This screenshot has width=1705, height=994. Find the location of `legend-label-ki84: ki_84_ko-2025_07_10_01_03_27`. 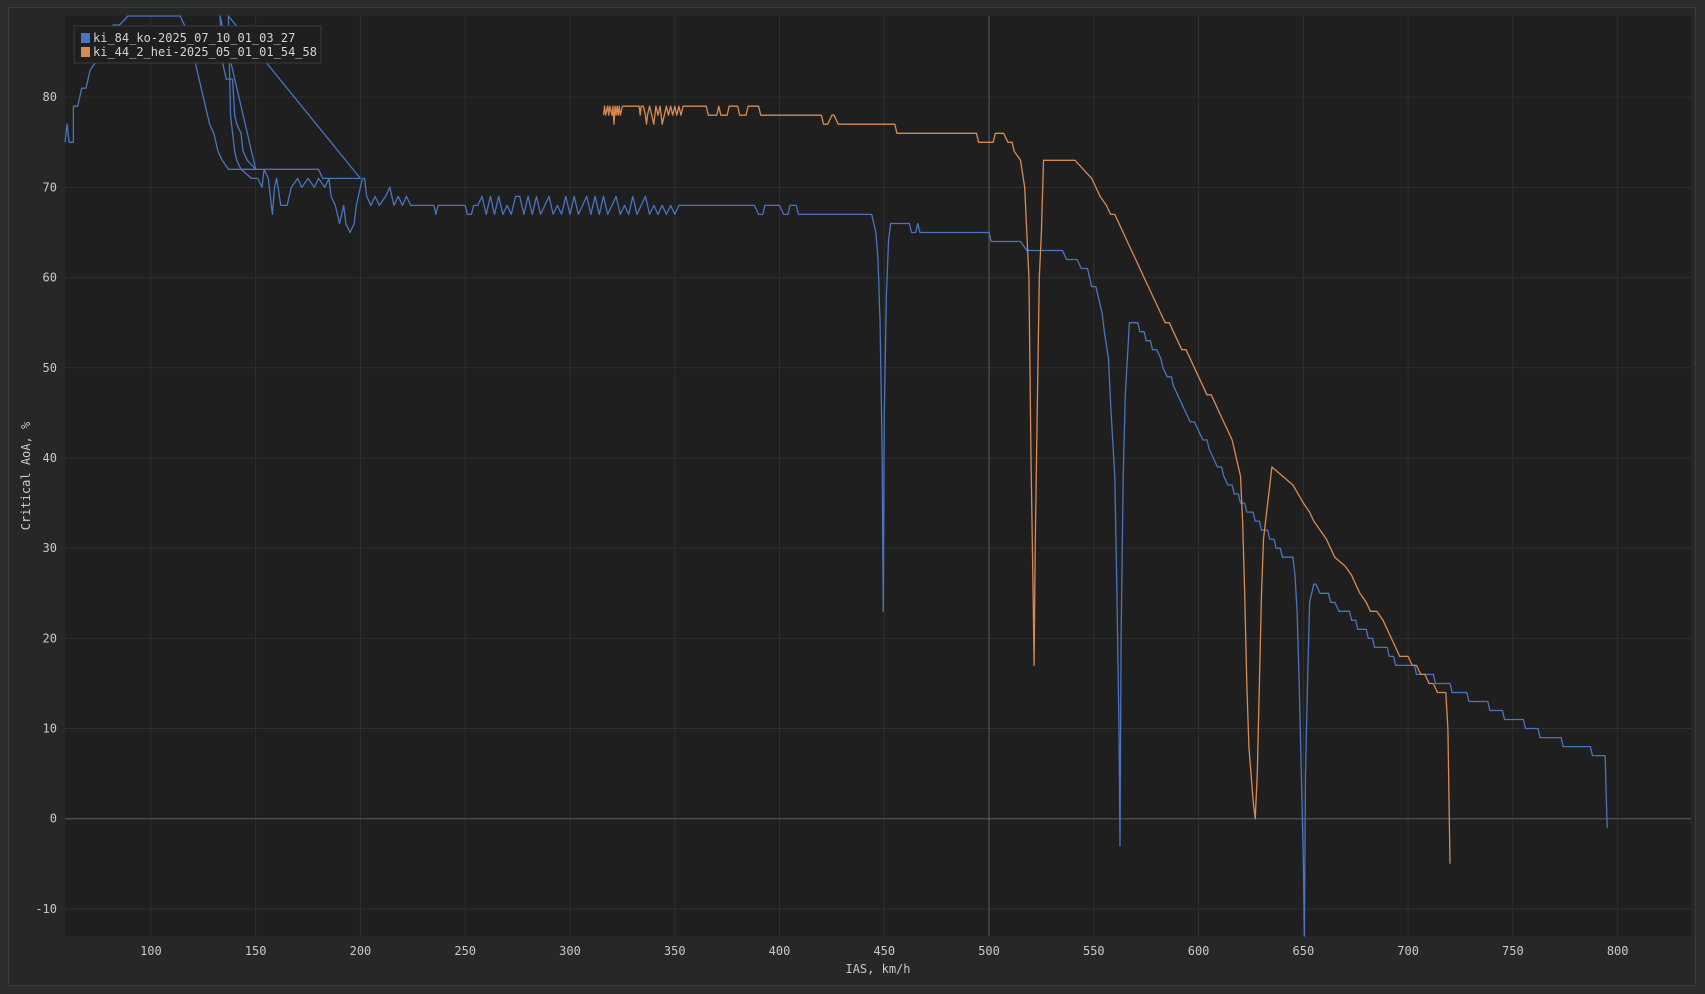

legend-label-ki84: ki_84_ko-2025_07_10_01_03_27 is located at coordinates (194, 38).